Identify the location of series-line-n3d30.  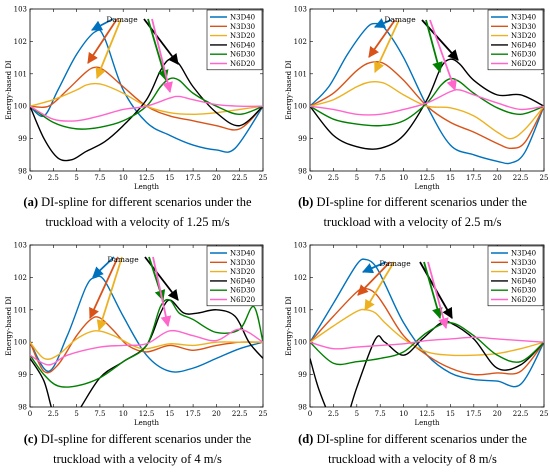
(146, 98).